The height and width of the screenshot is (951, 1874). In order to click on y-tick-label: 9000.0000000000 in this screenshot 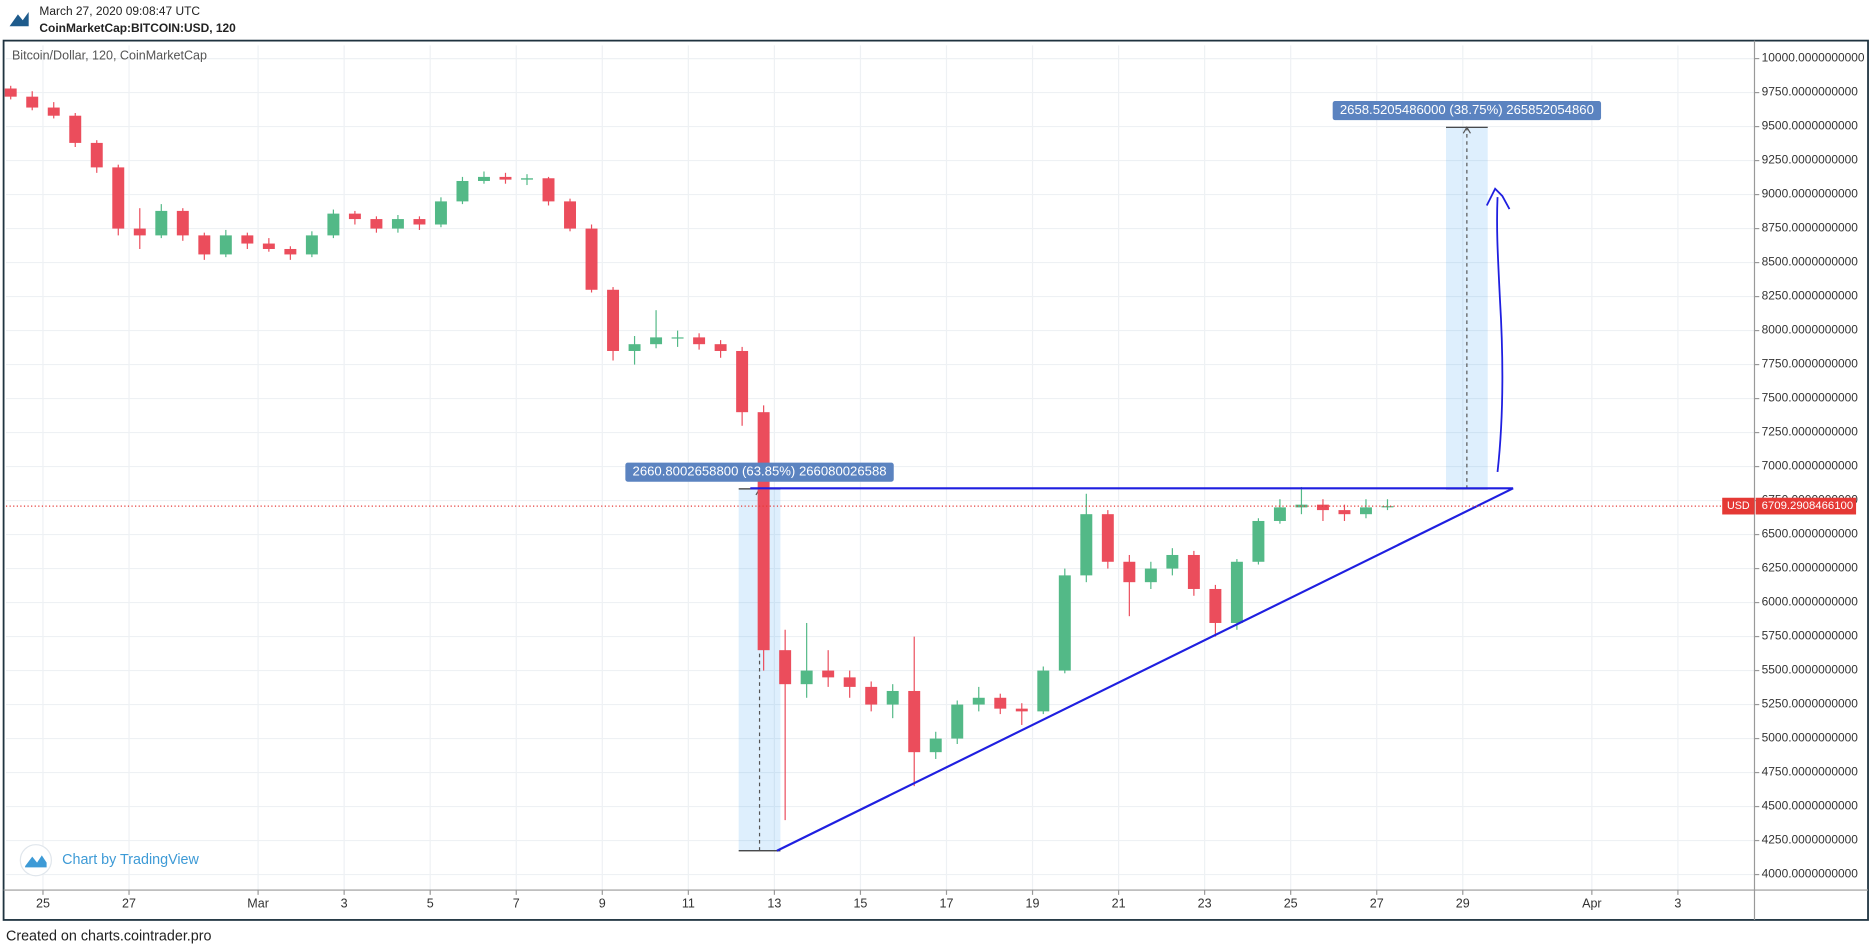, I will do `click(1810, 194)`.